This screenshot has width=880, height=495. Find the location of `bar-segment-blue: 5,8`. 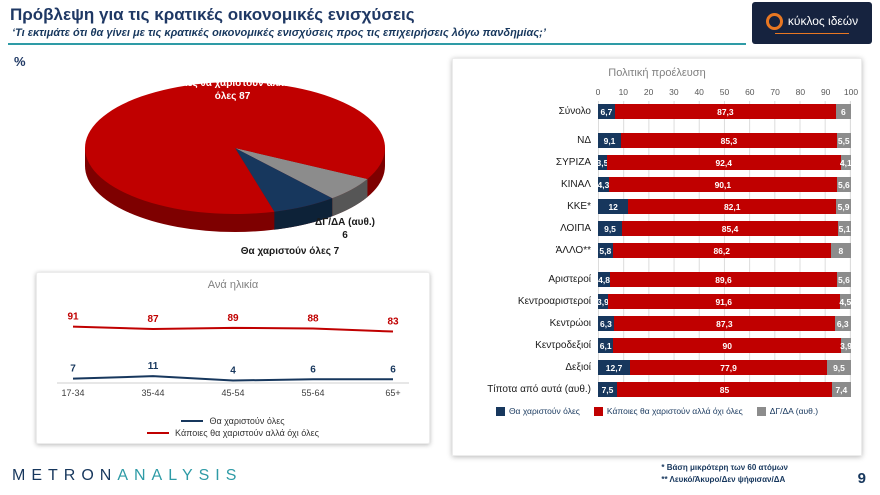

bar-segment-blue: 5,8 is located at coordinates (605, 250).